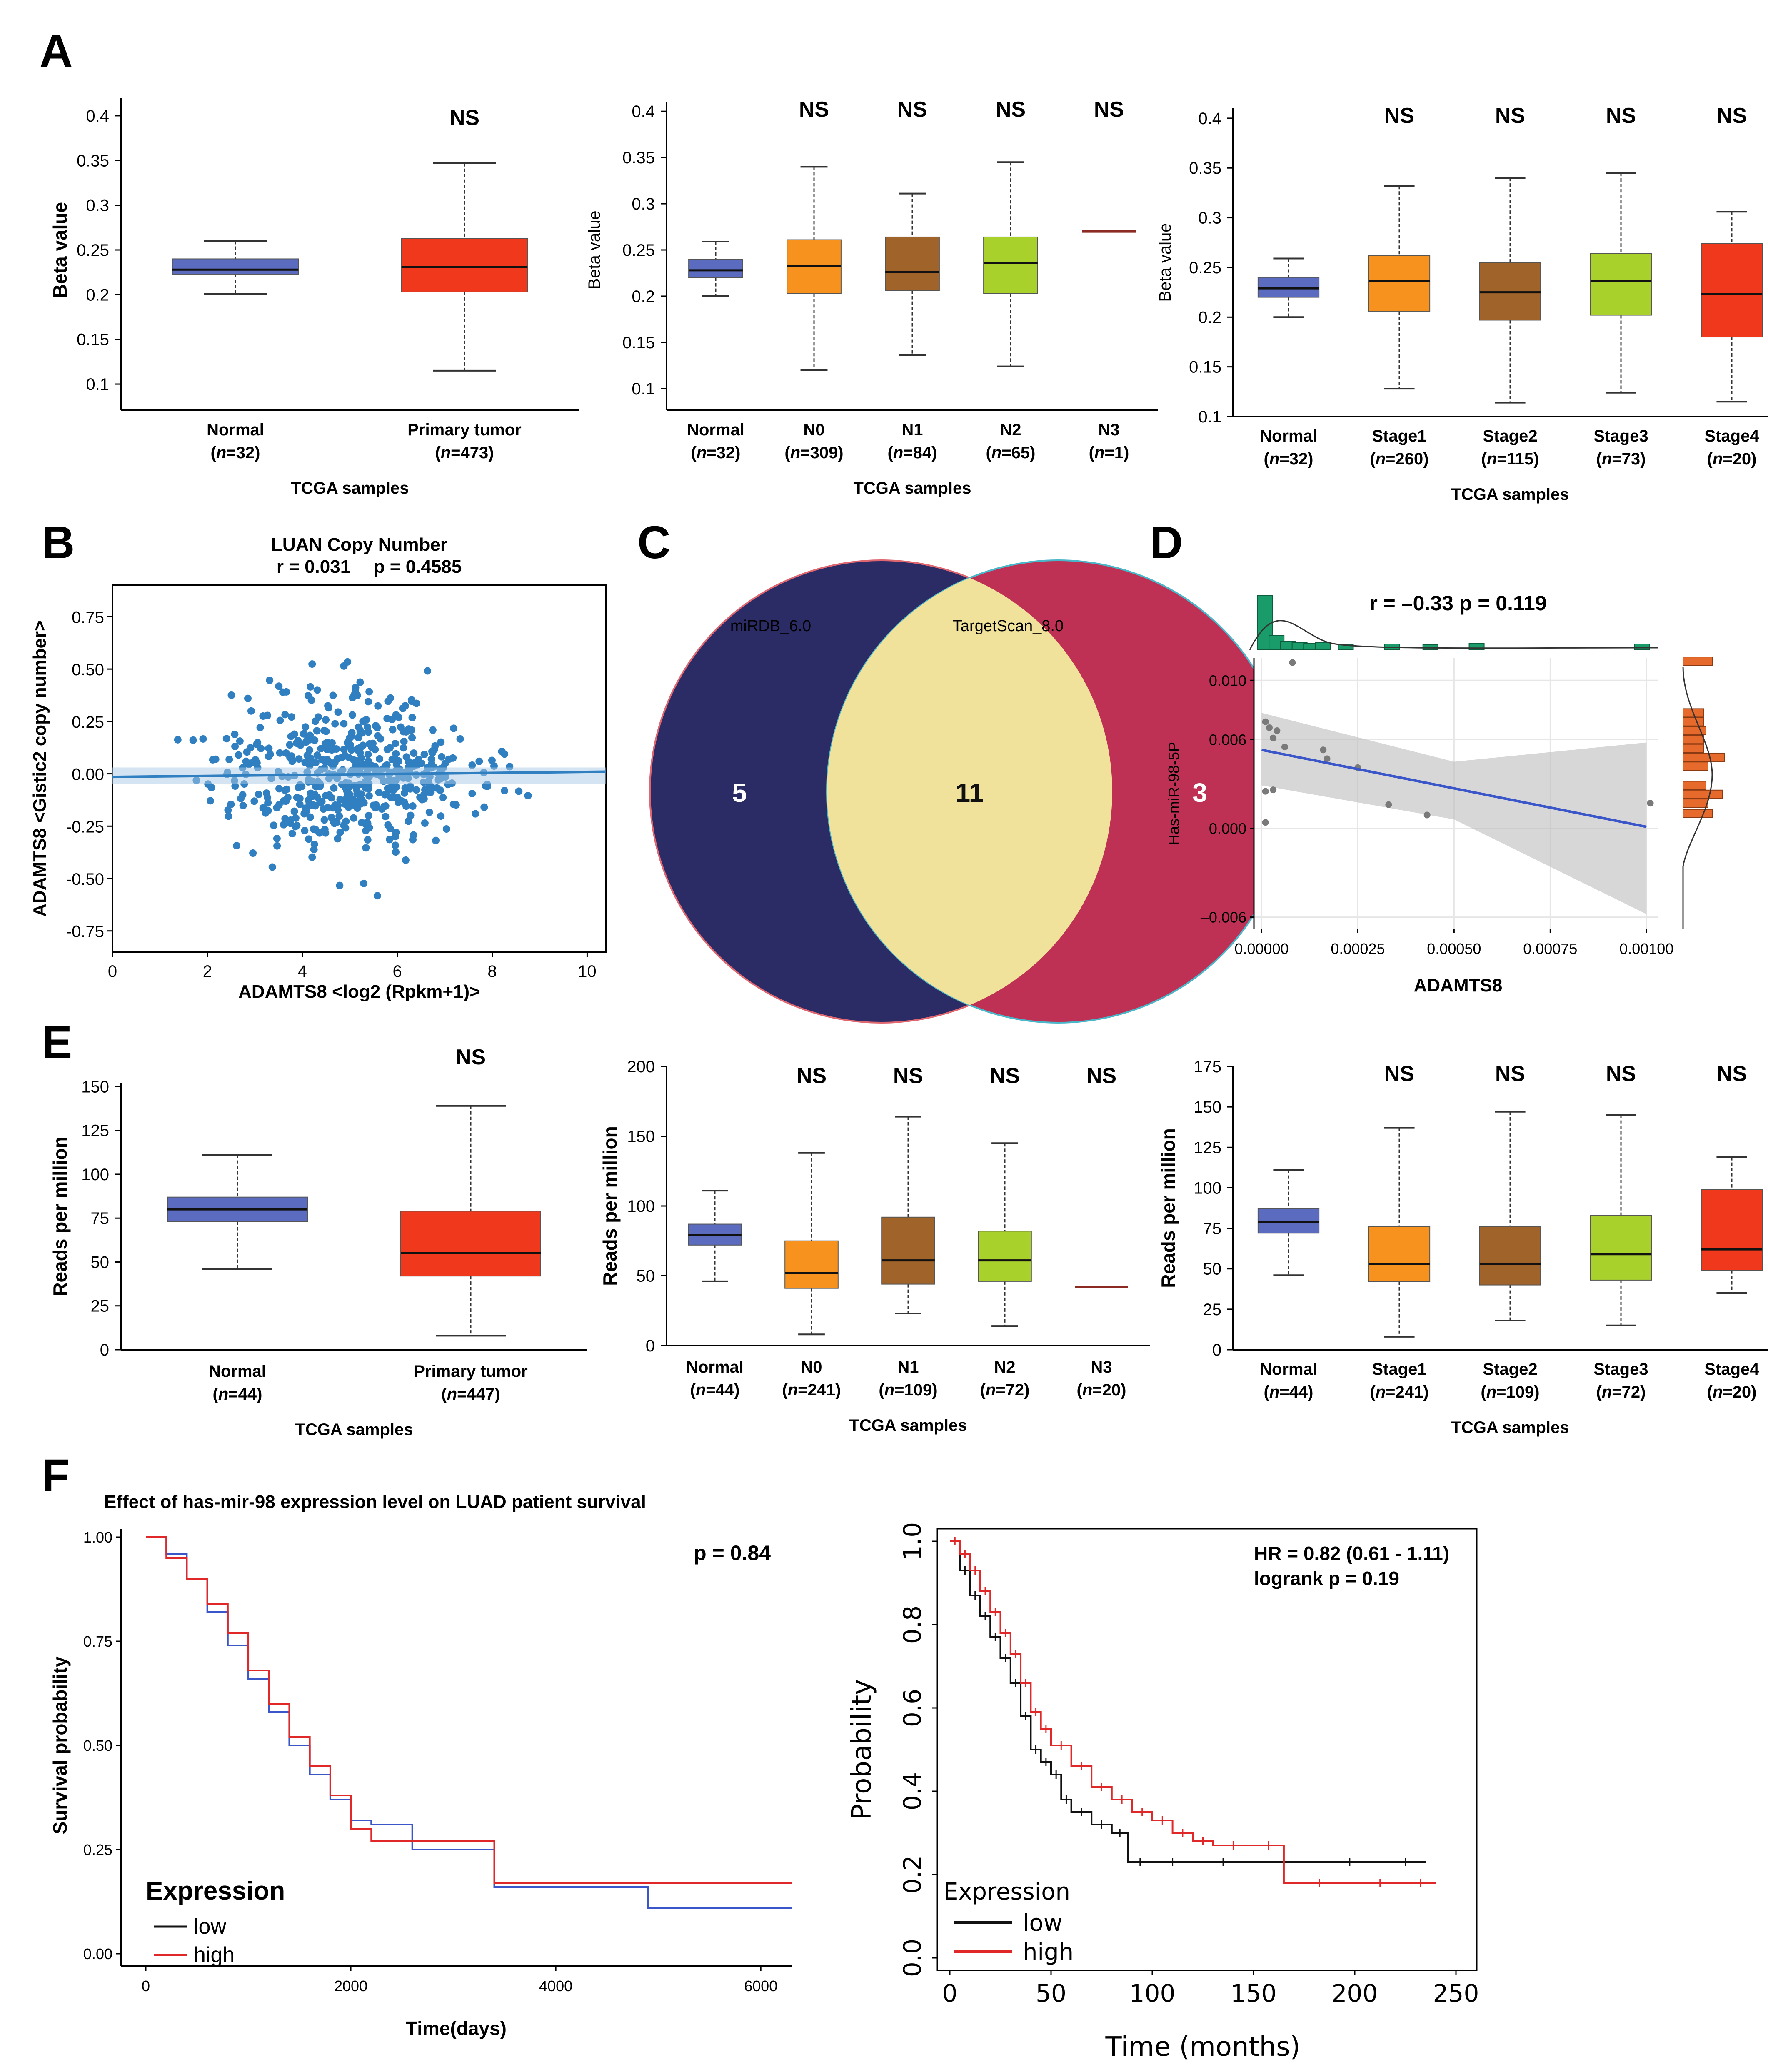 The width and height of the screenshot is (1768, 2072). Describe the element at coordinates (1510, 1256) in the screenshot. I see `box-stage2` at that location.